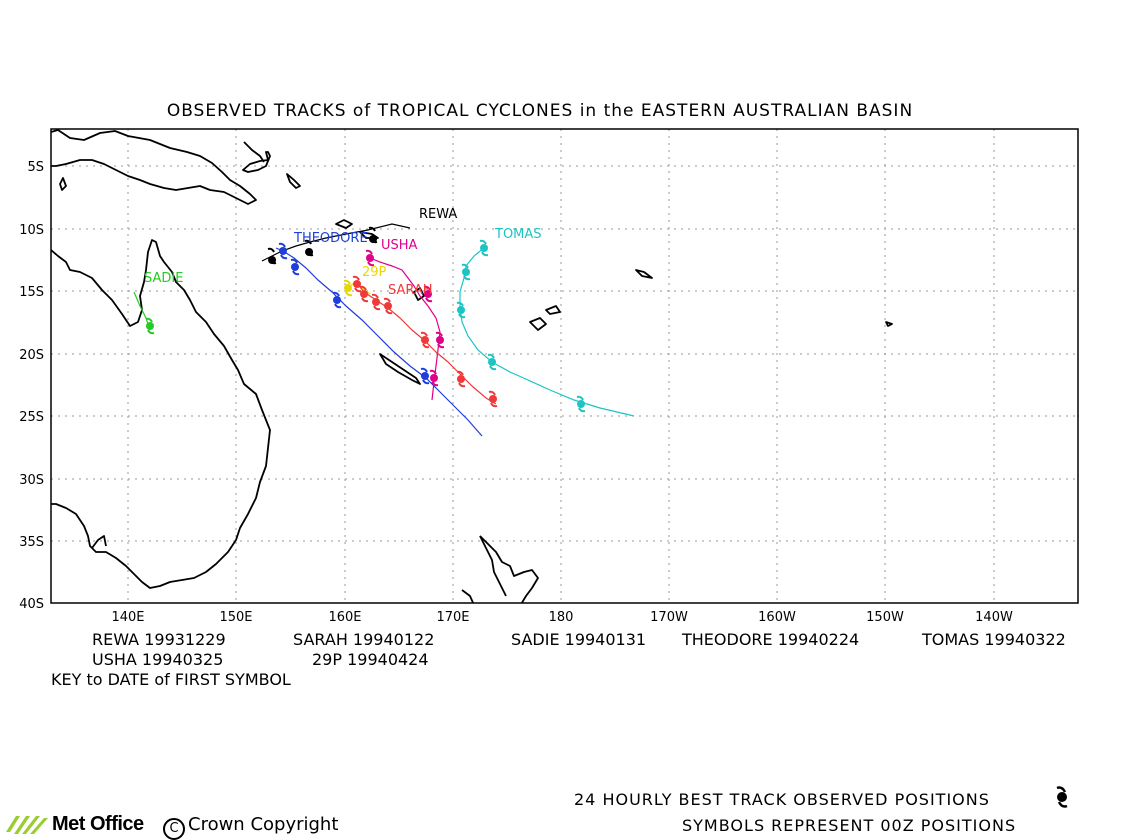  What do you see at coordinates (994, 617) in the screenshot?
I see `lon-label: 140W` at bounding box center [994, 617].